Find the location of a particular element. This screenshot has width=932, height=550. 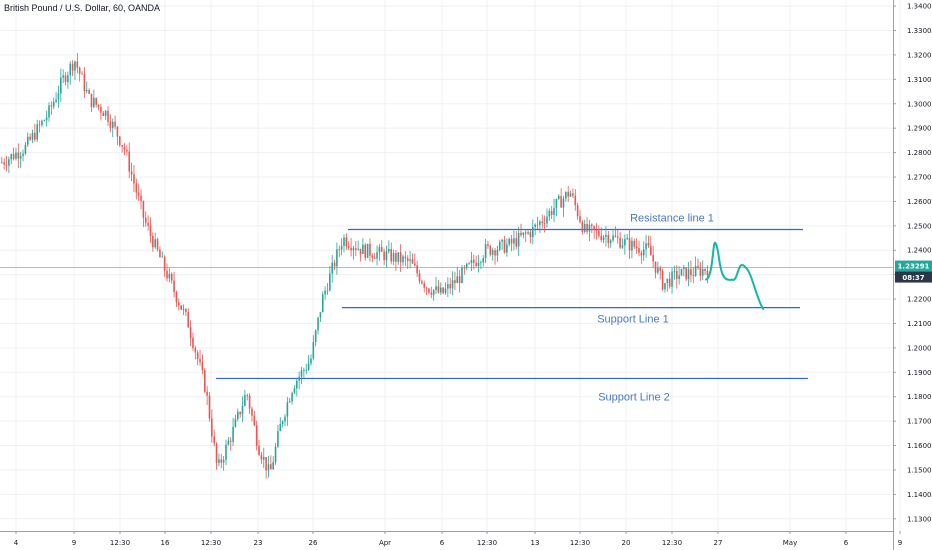

y-tick-label: 1.29000 is located at coordinates (919, 129).